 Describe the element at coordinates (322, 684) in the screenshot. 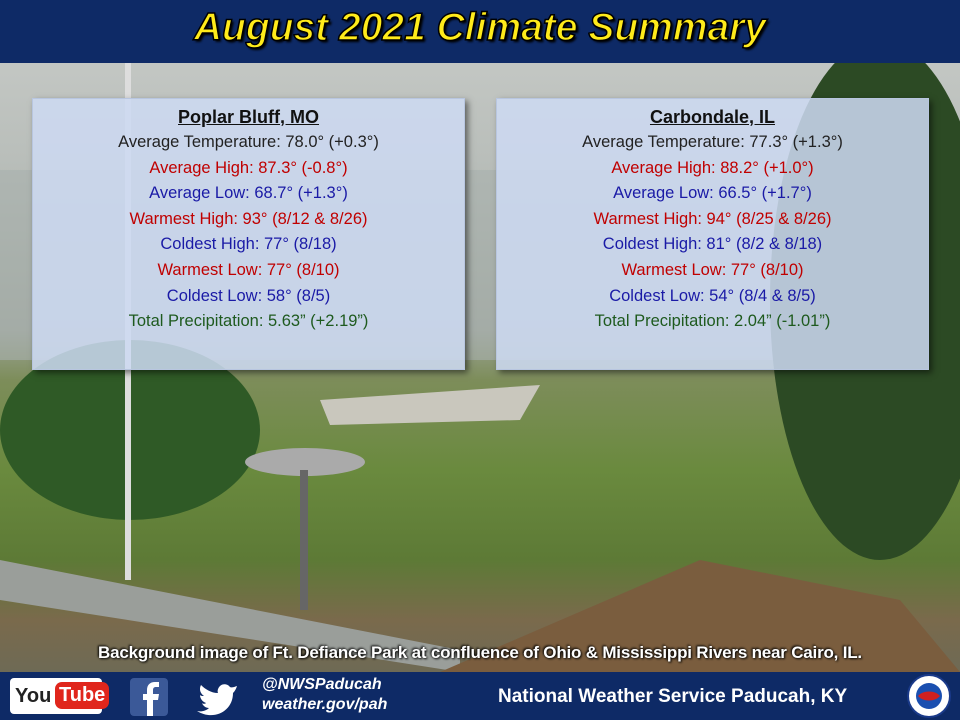

I see `handle: @NWSPaducah` at that location.